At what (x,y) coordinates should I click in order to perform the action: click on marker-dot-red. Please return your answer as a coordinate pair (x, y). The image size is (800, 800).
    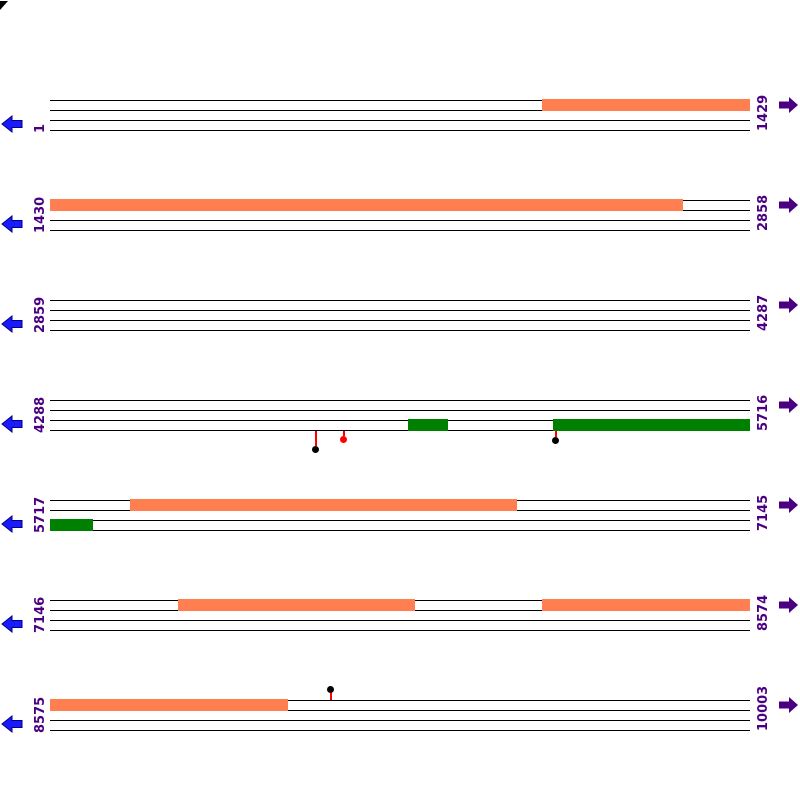
    Looking at the image, I should click on (343, 439).